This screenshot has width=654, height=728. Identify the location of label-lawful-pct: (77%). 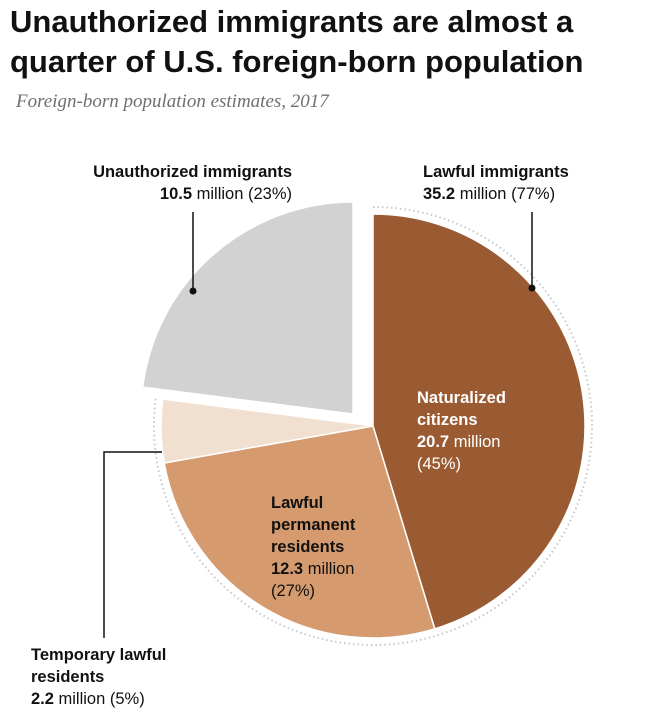
(531, 194).